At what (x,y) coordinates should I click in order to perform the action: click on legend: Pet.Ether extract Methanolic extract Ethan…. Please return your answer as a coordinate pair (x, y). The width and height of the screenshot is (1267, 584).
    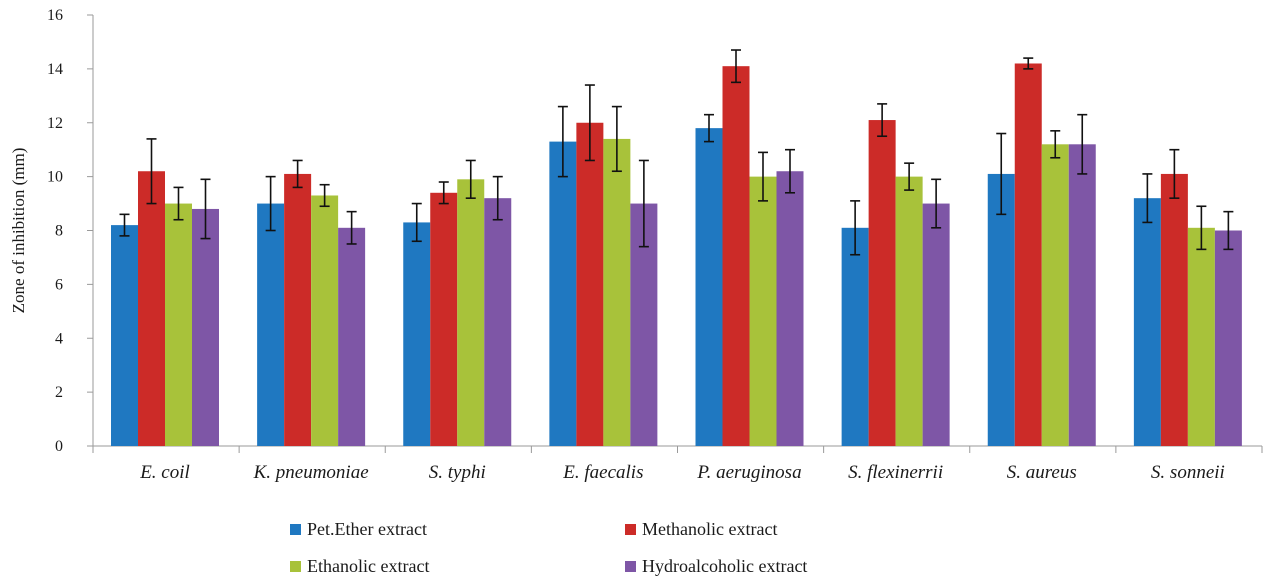
    Looking at the image, I should click on (548, 547).